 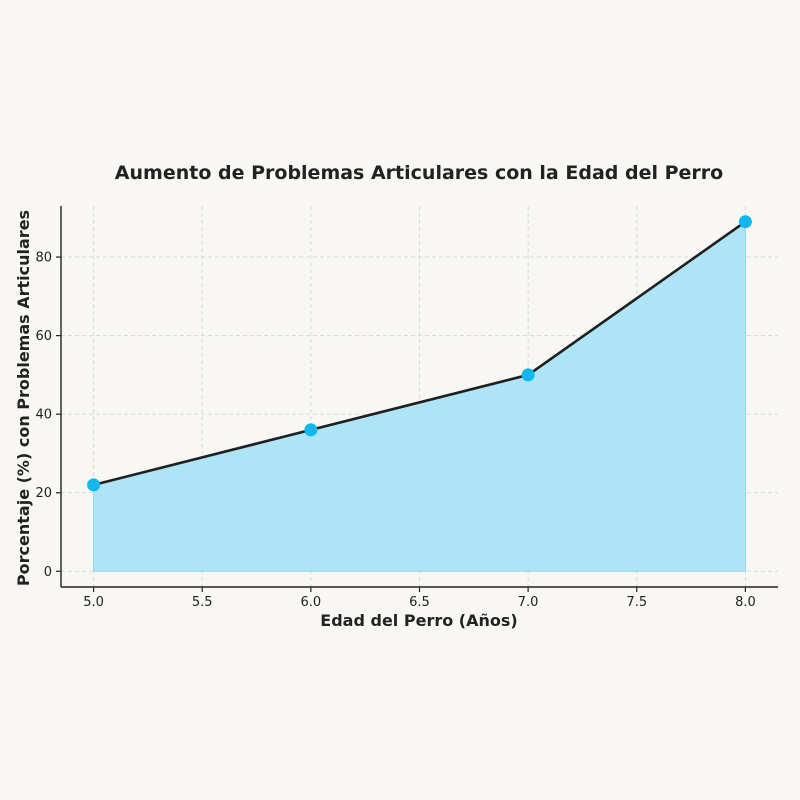 I want to click on x-tick-label: 6.5, so click(x=419, y=602).